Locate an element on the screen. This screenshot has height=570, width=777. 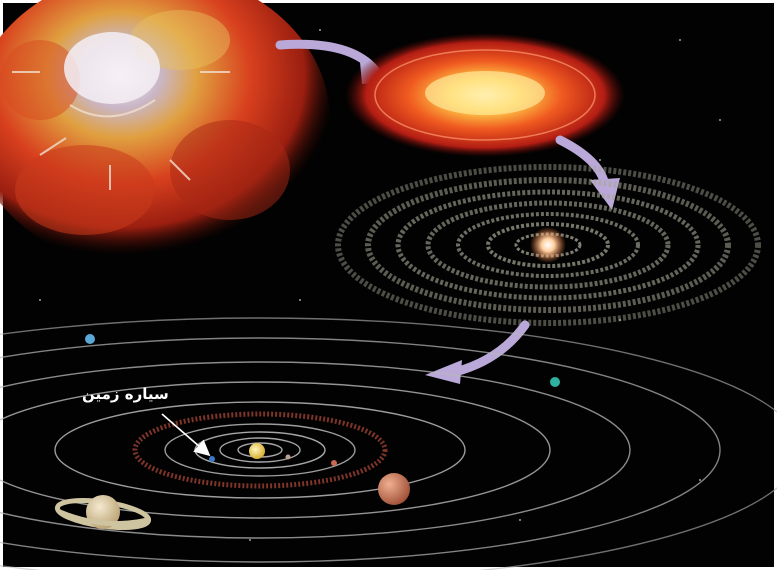
planet-mars is located at coordinates (334, 463).